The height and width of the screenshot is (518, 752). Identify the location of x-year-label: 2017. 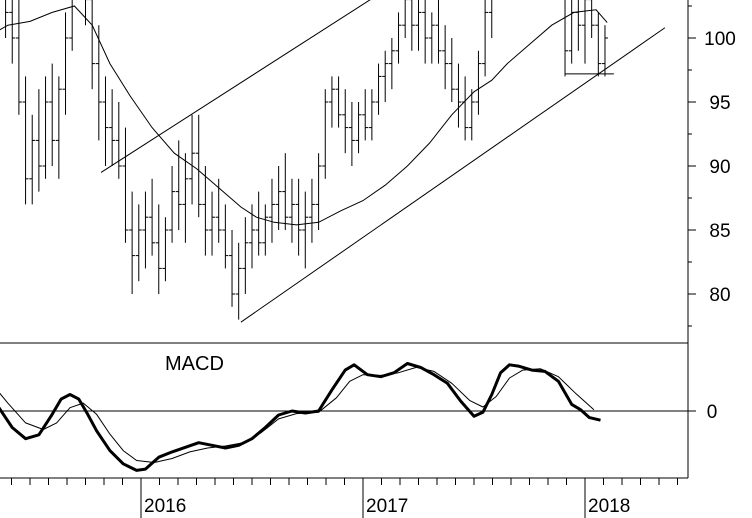
(387, 506).